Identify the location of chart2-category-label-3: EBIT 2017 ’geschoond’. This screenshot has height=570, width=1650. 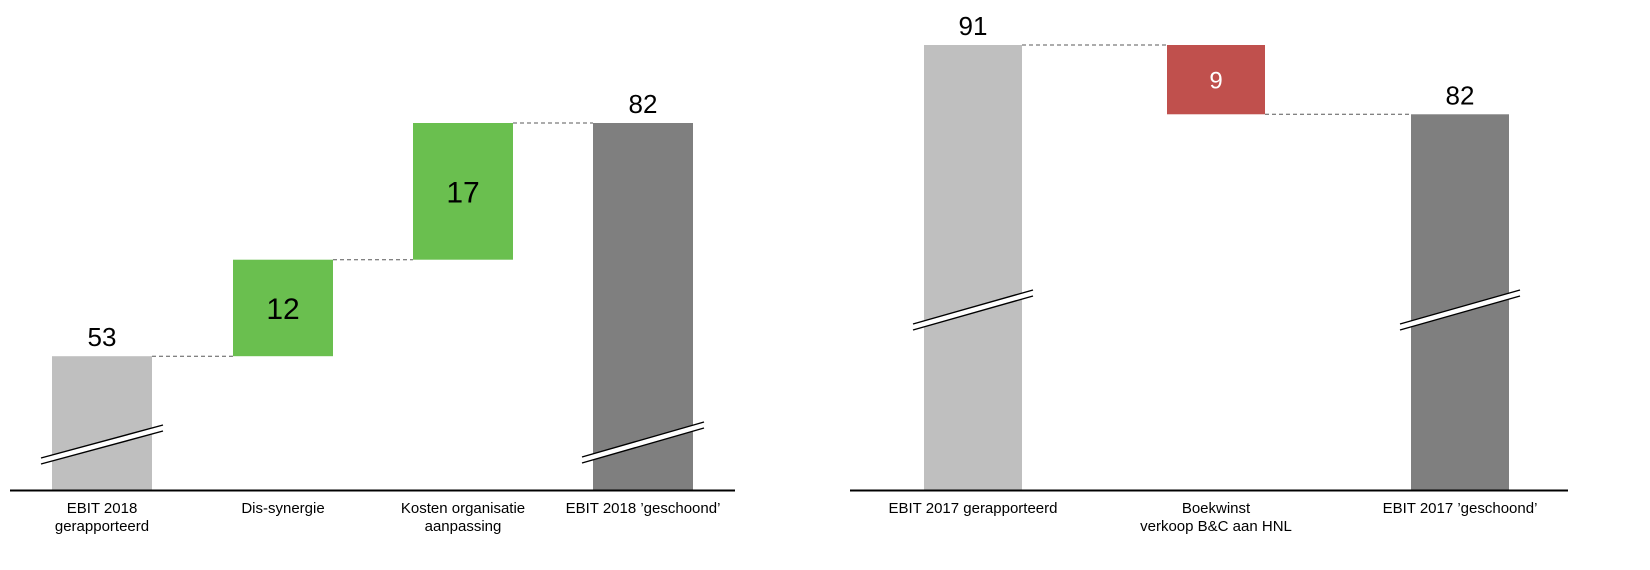
(1460, 508).